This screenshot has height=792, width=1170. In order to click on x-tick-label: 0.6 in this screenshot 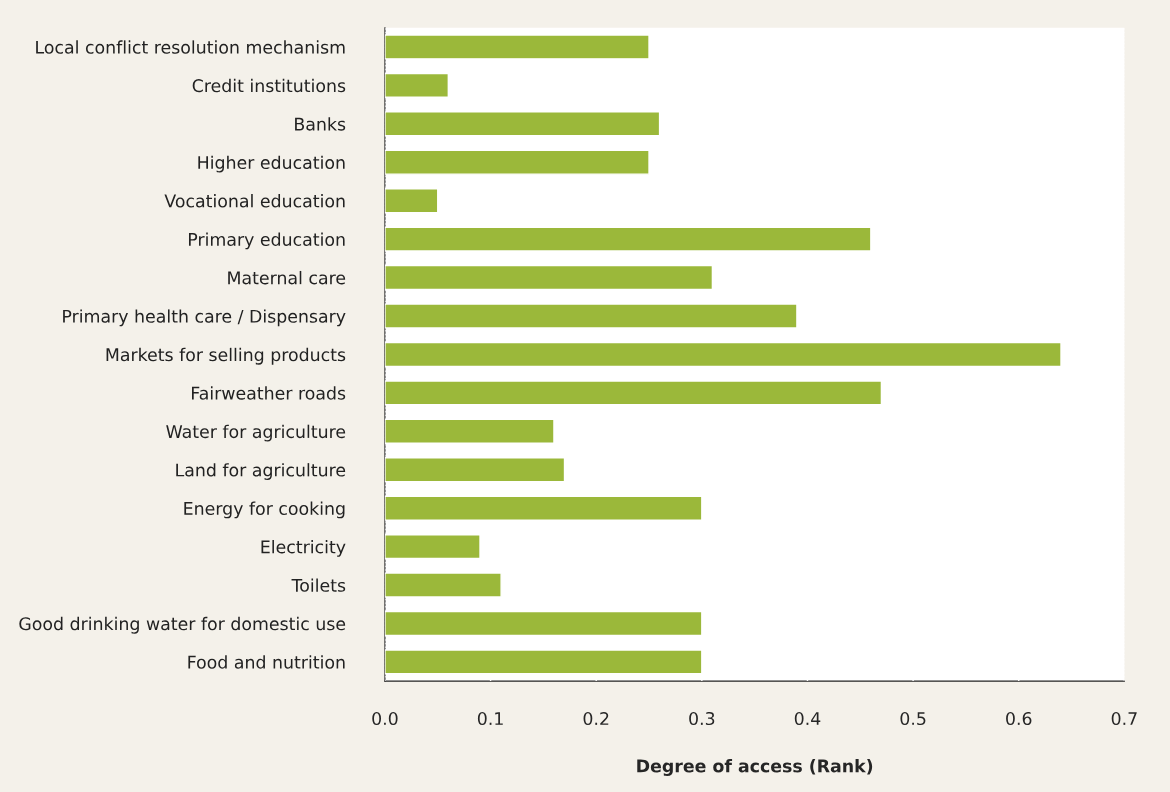, I will do `click(1019, 718)`.